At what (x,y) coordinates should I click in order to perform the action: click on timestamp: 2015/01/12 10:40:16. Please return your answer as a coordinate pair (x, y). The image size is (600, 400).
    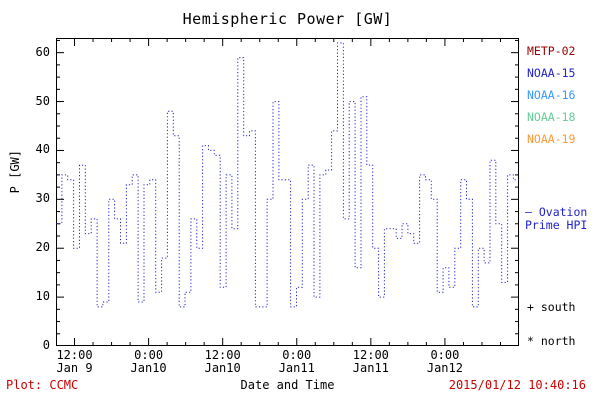
    Looking at the image, I should click on (517, 385).